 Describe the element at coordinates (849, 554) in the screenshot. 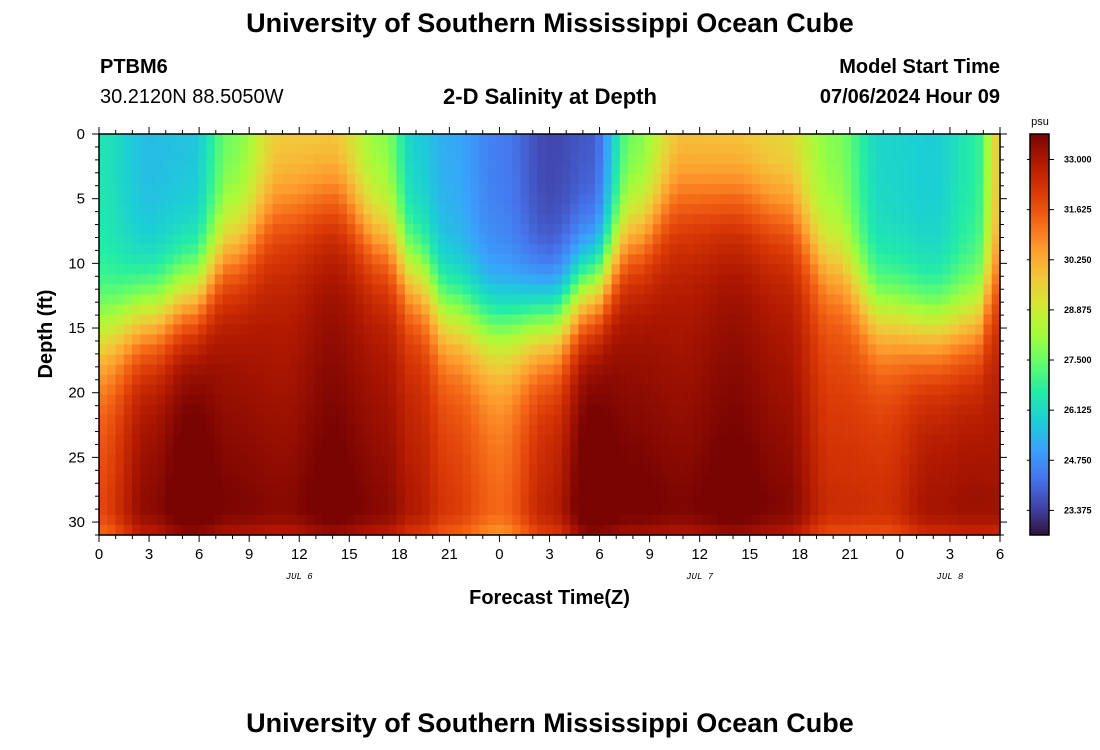

I see `x-tick-label: 21` at that location.